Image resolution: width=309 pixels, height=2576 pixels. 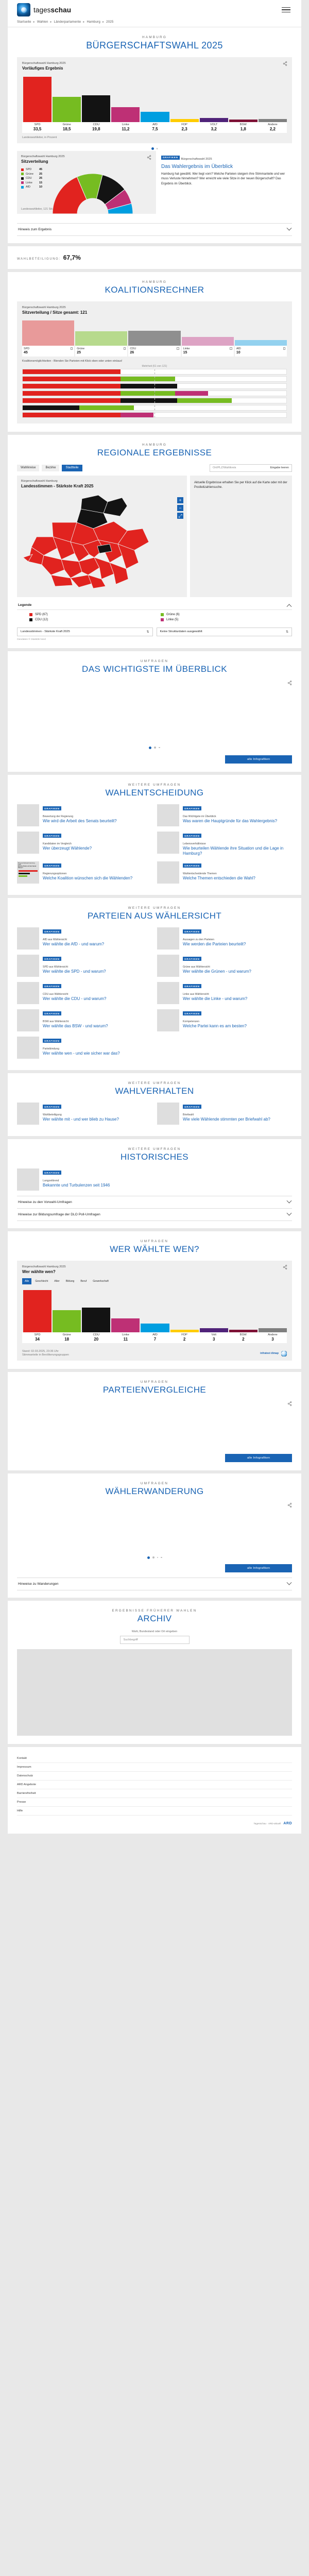 What do you see at coordinates (219, 877) in the screenshot?
I see `teaser-title: Welche Themen entschieden die Wahl?` at bounding box center [219, 877].